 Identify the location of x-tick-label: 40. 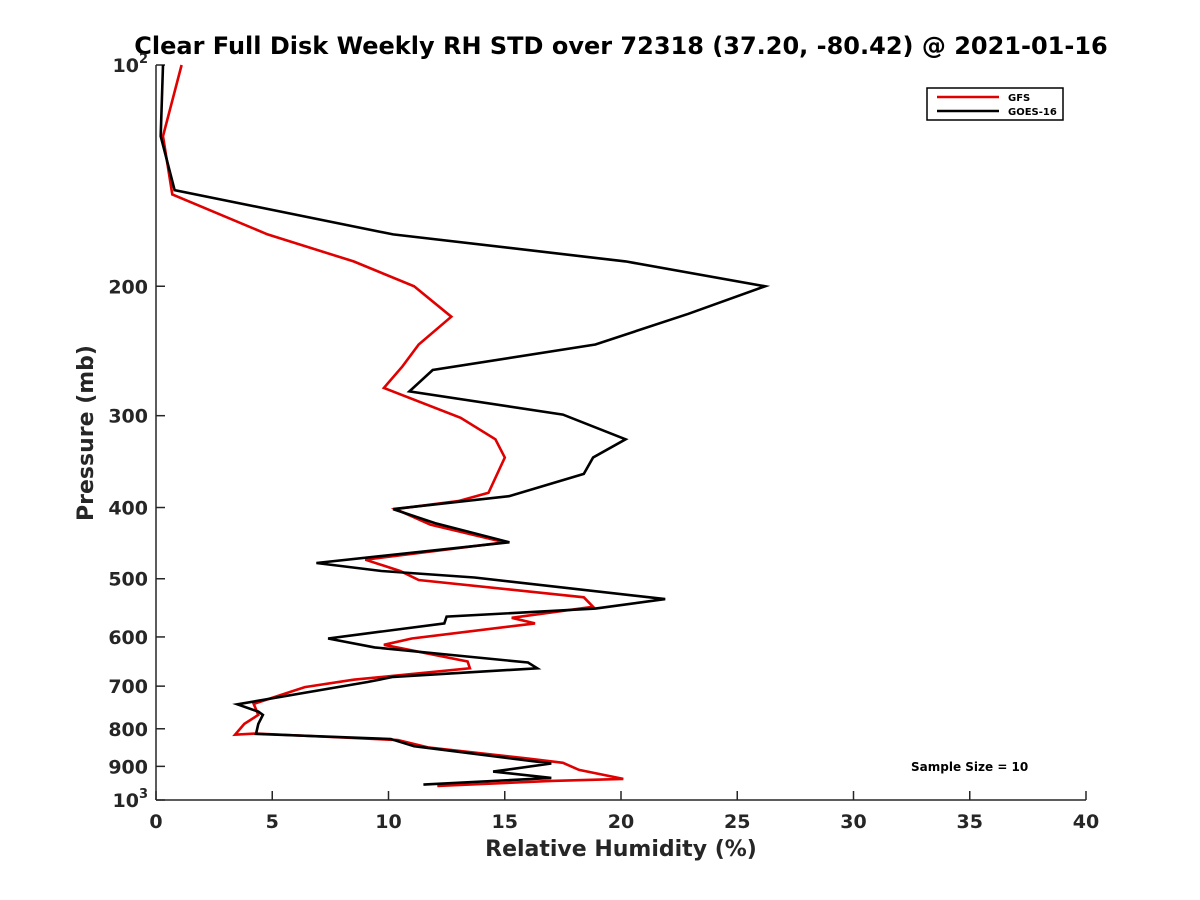
(1086, 822).